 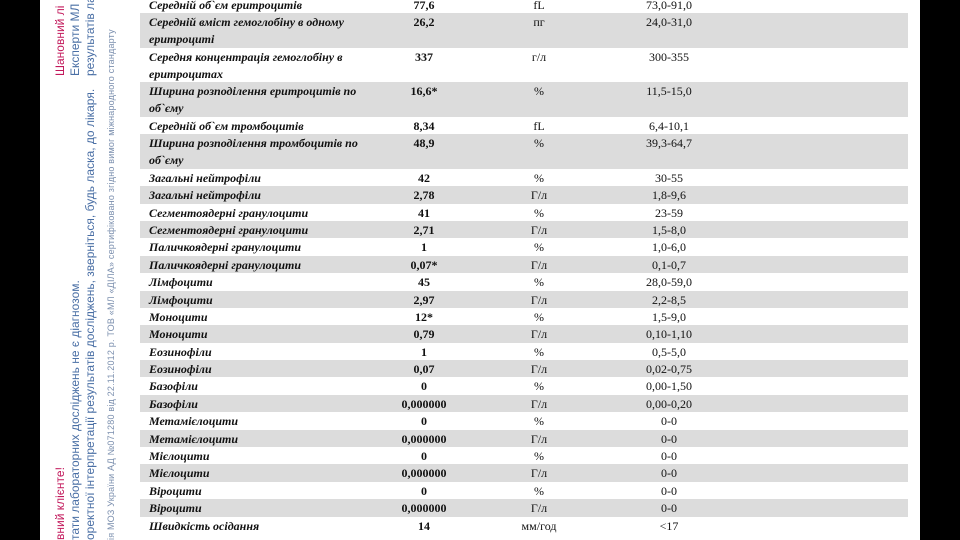 I want to click on result-value: 8,34, so click(x=424, y=125).